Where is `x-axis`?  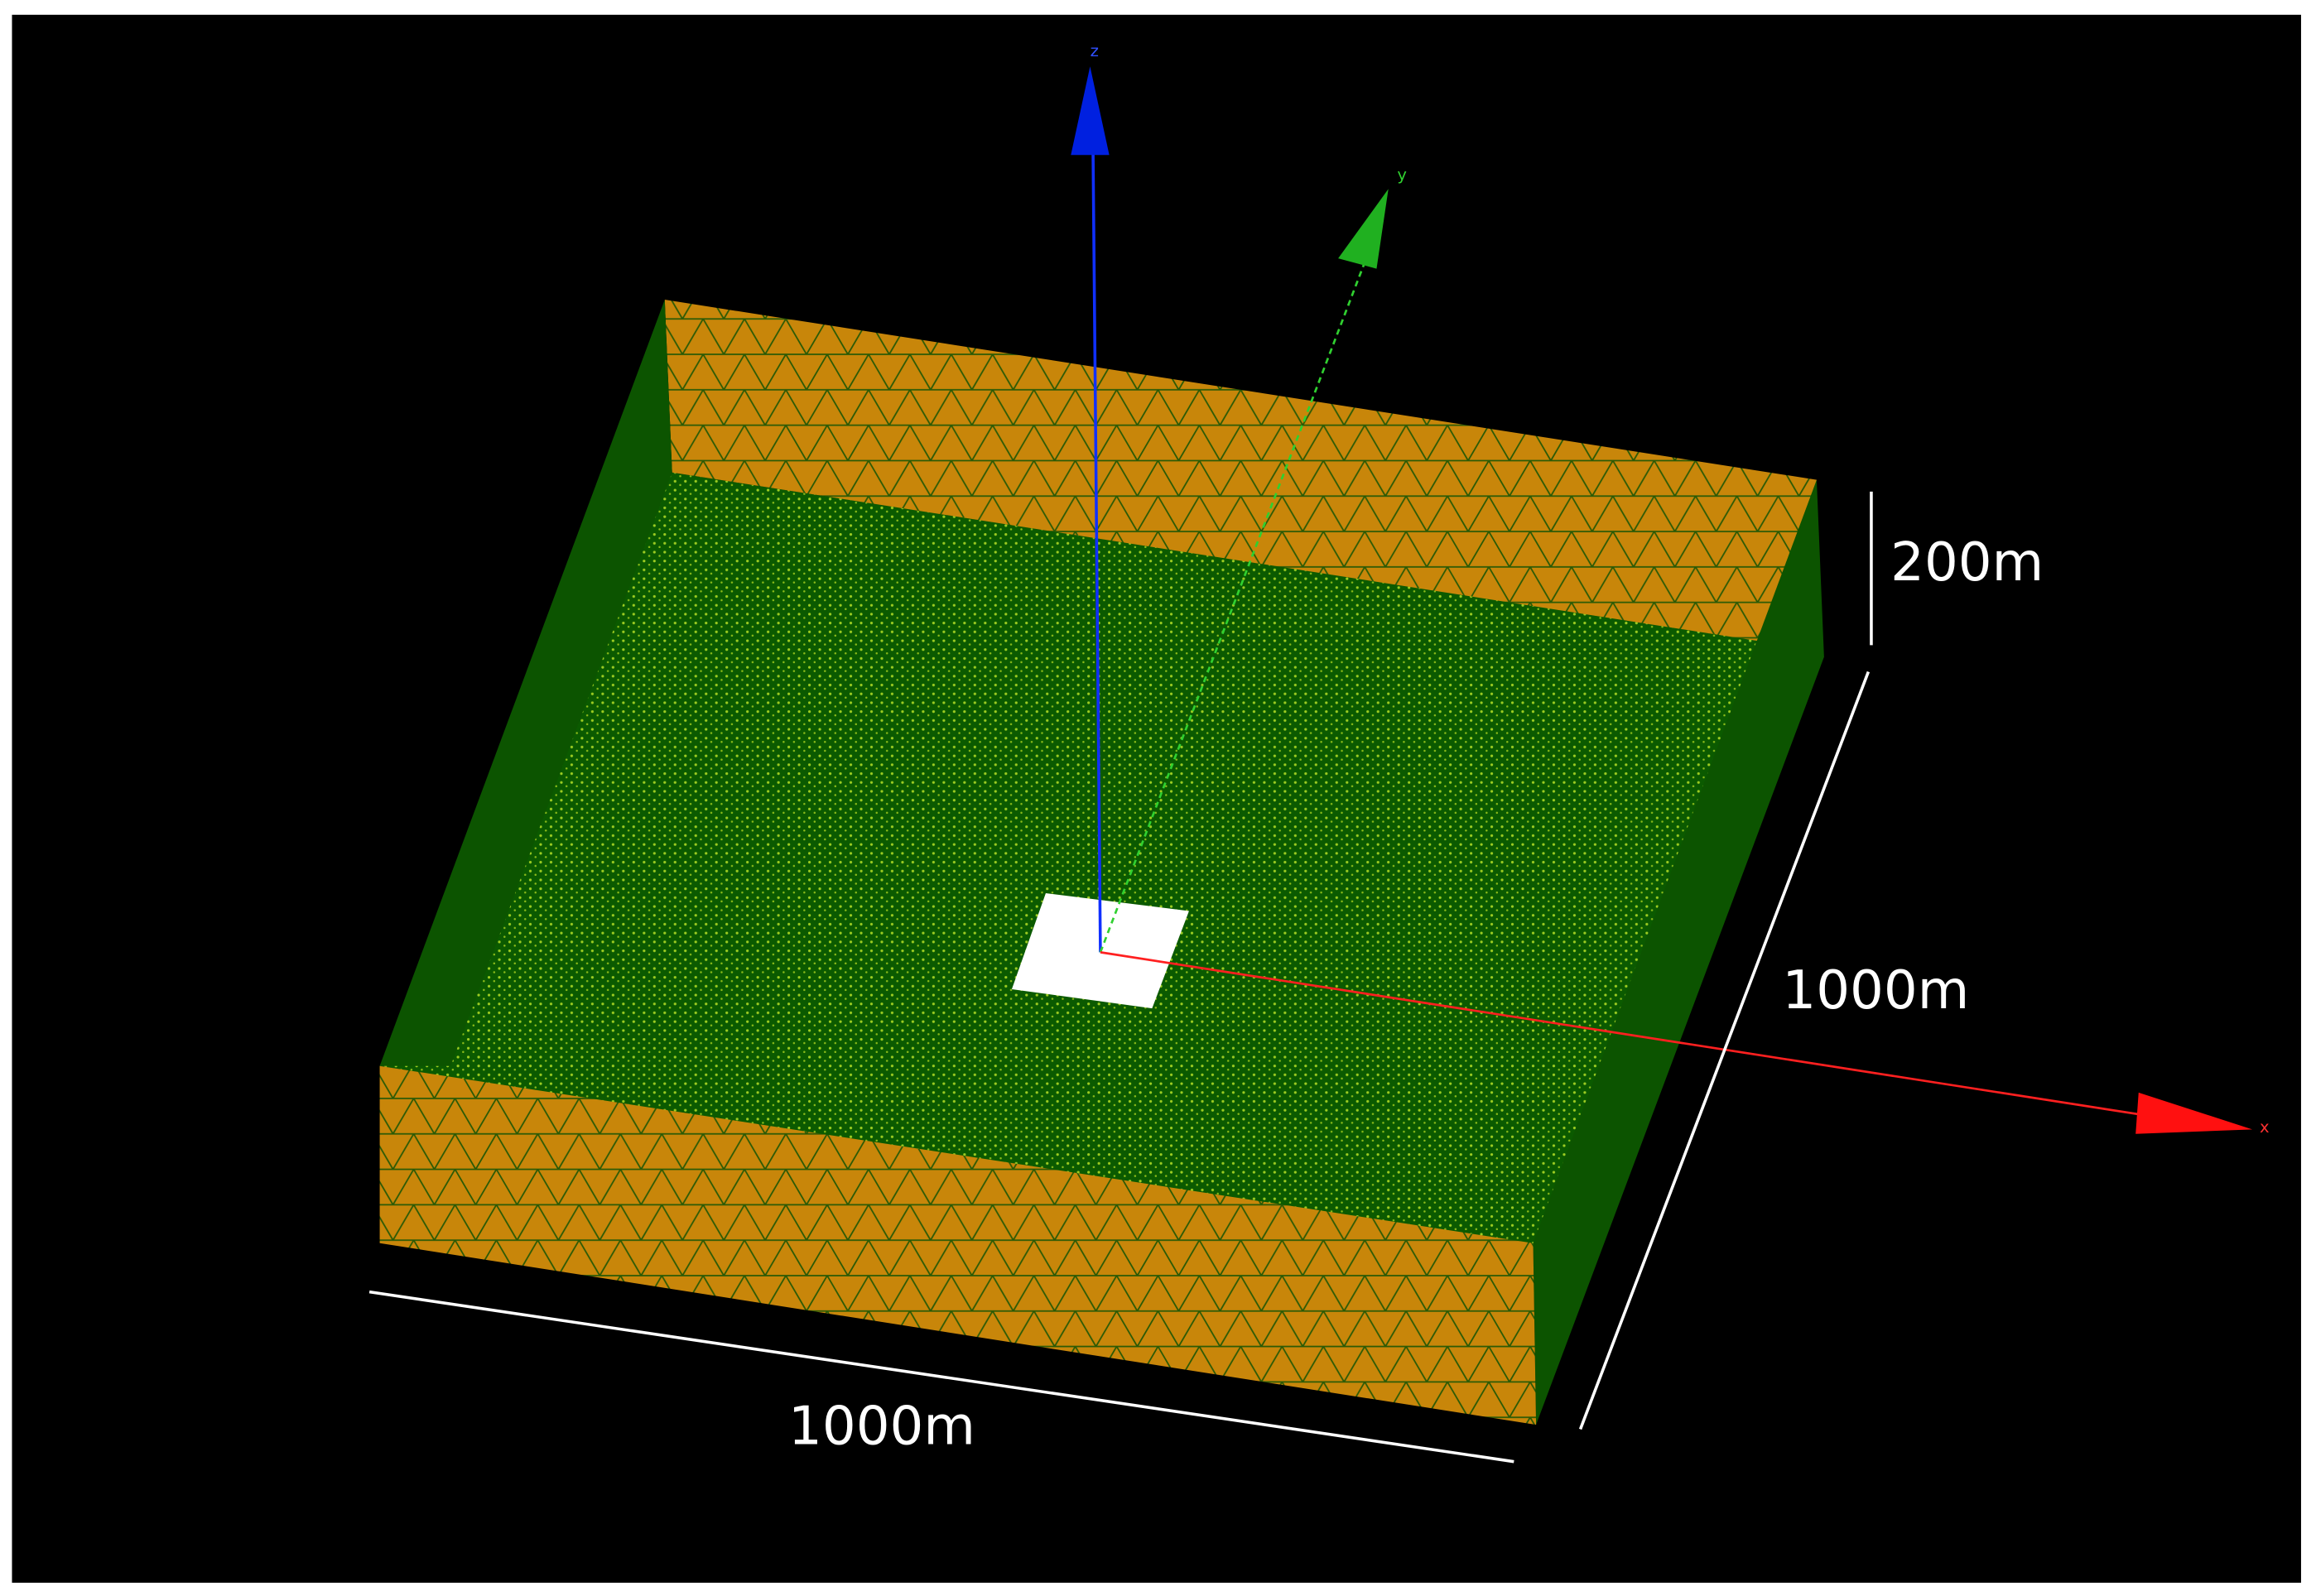
x-axis is located at coordinates (1621, 1033).